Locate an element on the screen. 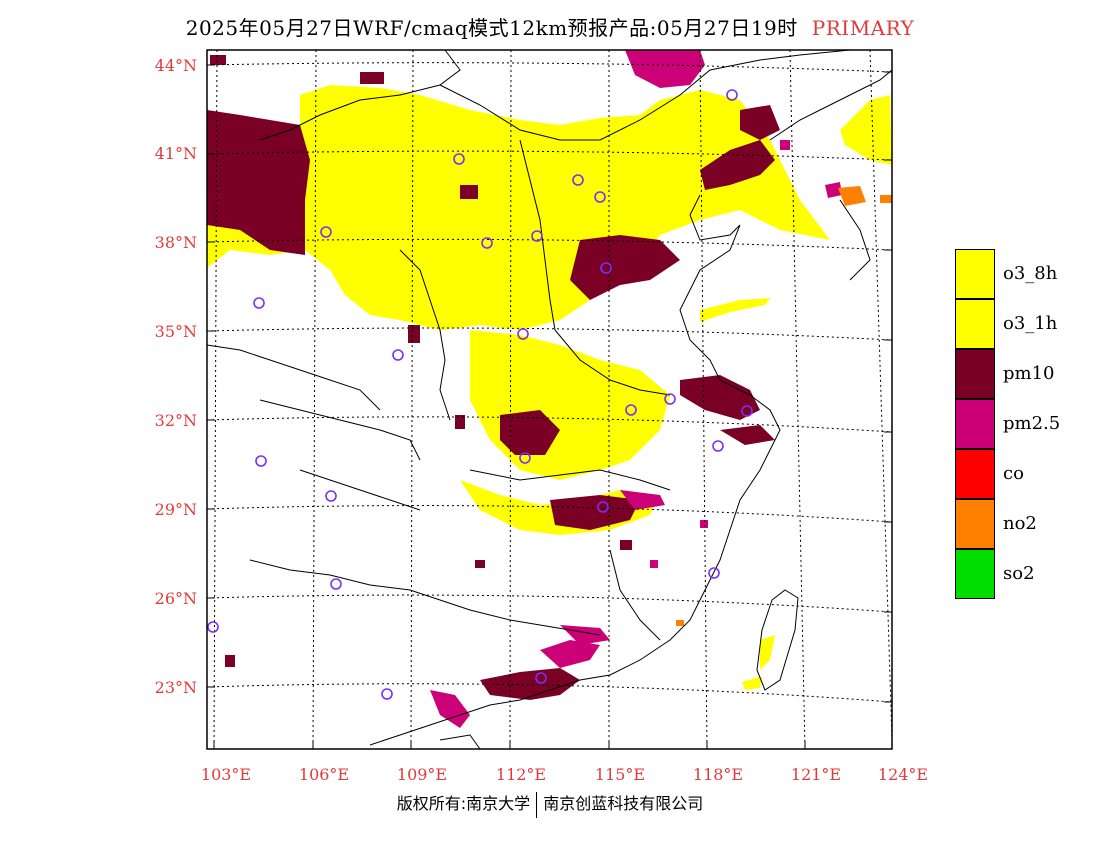 The height and width of the screenshot is (850, 1100). pm25-field-liaoning is located at coordinates (833, 190).